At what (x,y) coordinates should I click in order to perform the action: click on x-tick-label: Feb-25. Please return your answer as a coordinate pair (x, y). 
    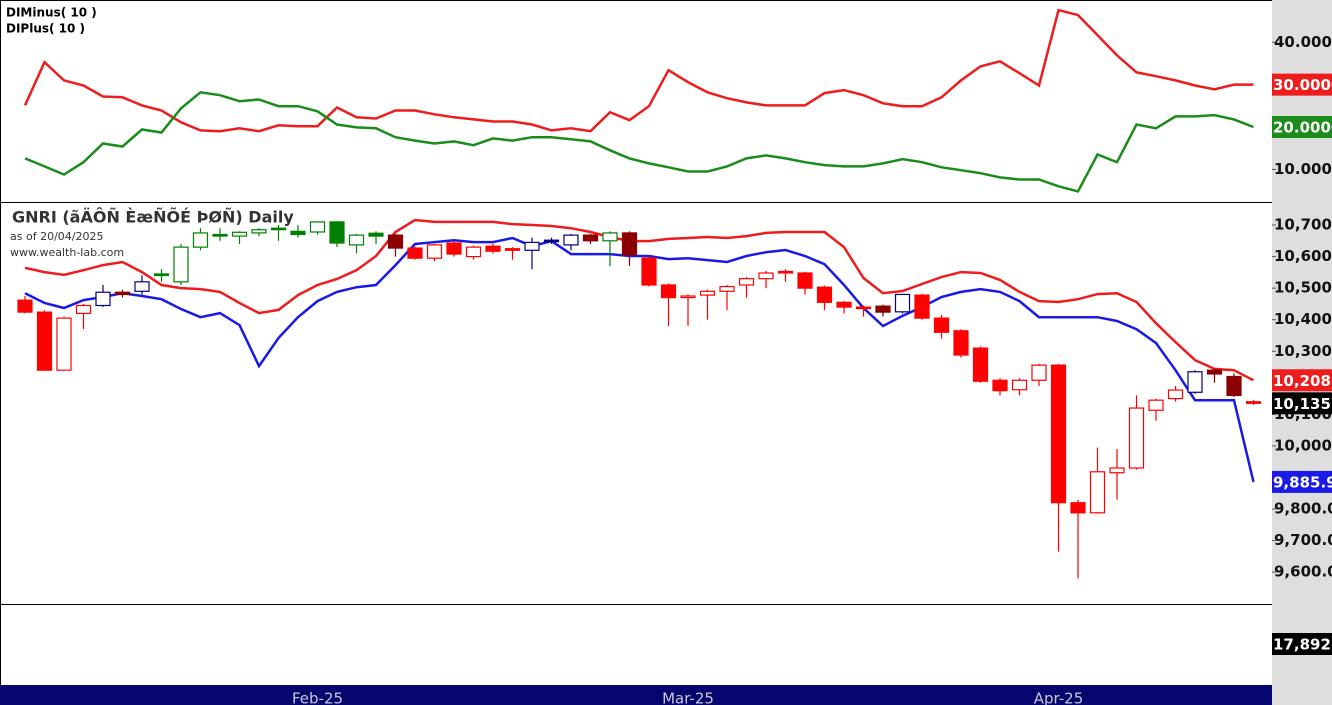
    Looking at the image, I should click on (317, 697).